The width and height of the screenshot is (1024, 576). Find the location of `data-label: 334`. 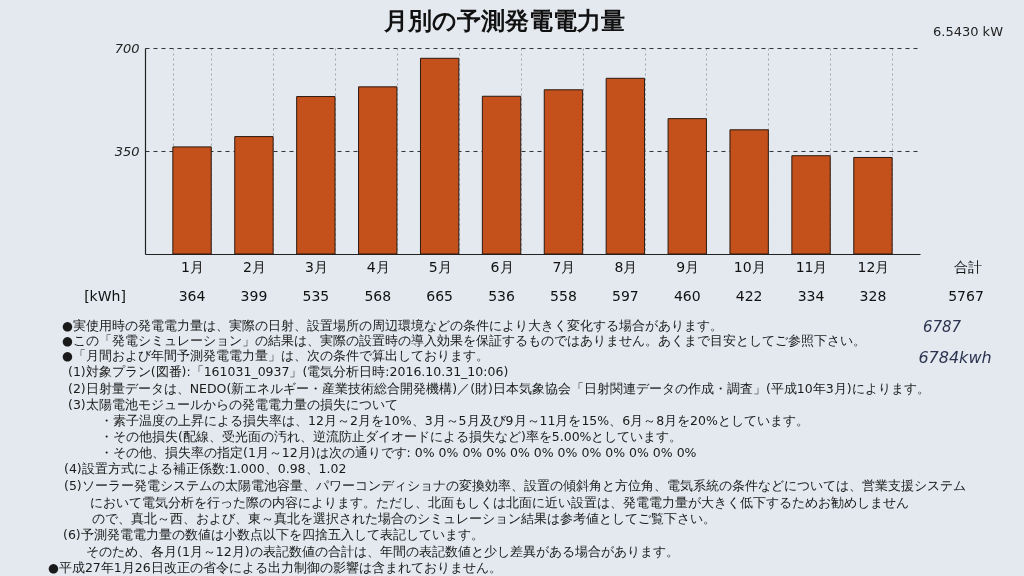

data-label: 334 is located at coordinates (811, 296).